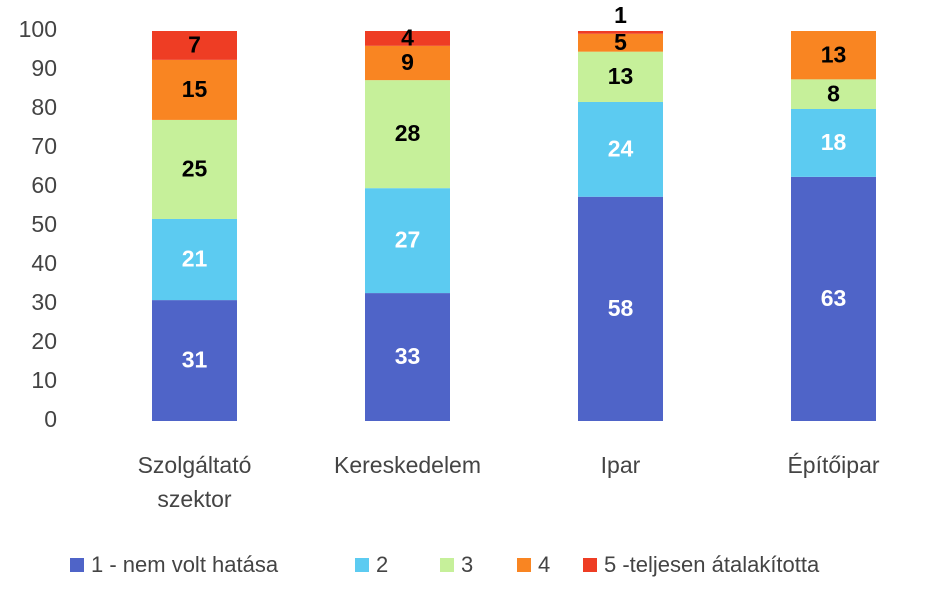 The height and width of the screenshot is (596, 946). I want to click on data-label: 4, so click(407, 37).